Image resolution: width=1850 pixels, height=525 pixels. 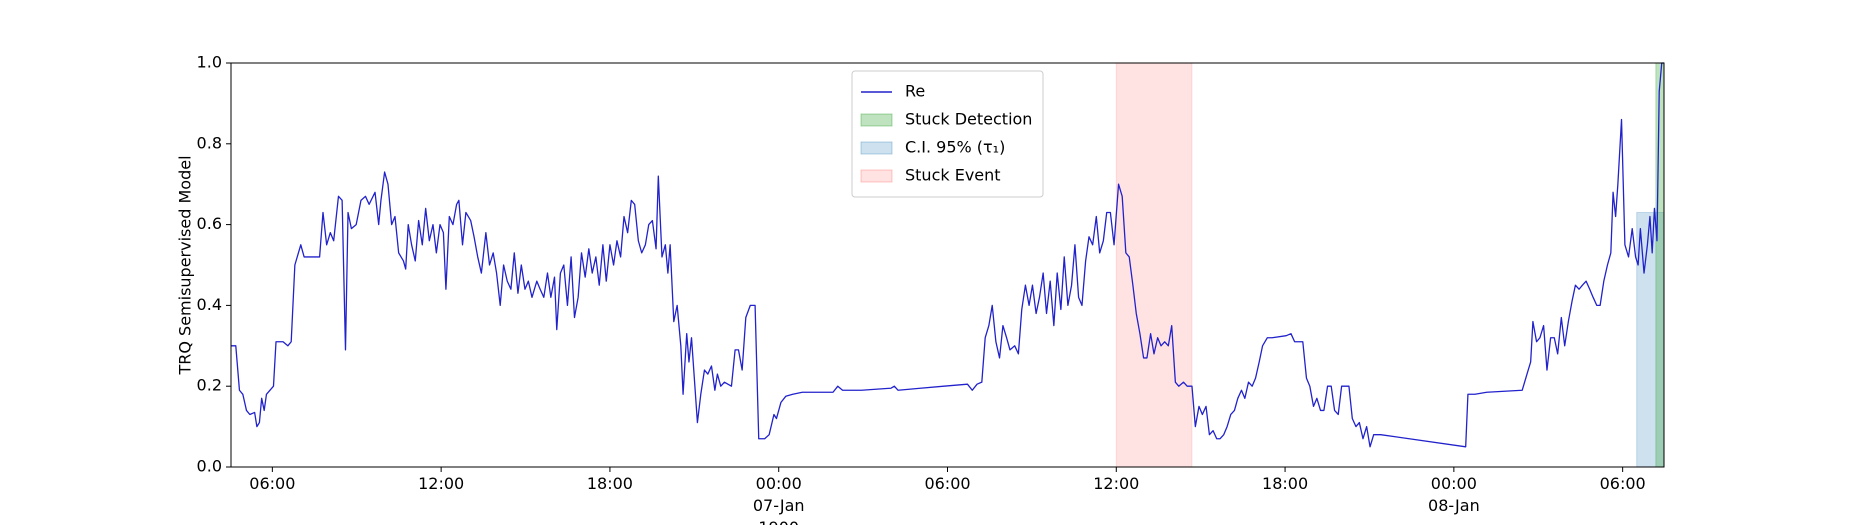 I want to click on y-tick-label: 0.6, so click(x=209, y=223).